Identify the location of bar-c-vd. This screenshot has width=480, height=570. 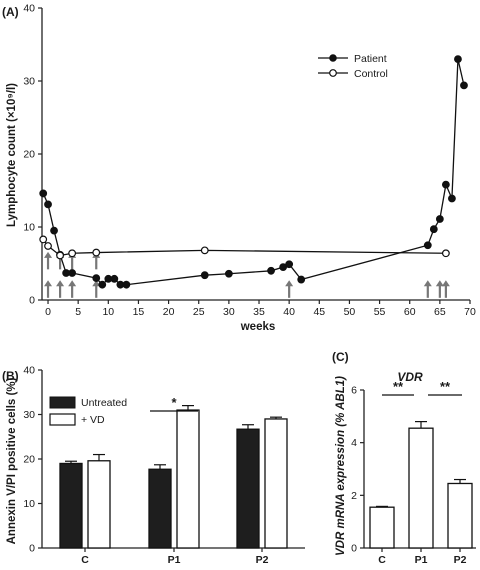
(99, 504).